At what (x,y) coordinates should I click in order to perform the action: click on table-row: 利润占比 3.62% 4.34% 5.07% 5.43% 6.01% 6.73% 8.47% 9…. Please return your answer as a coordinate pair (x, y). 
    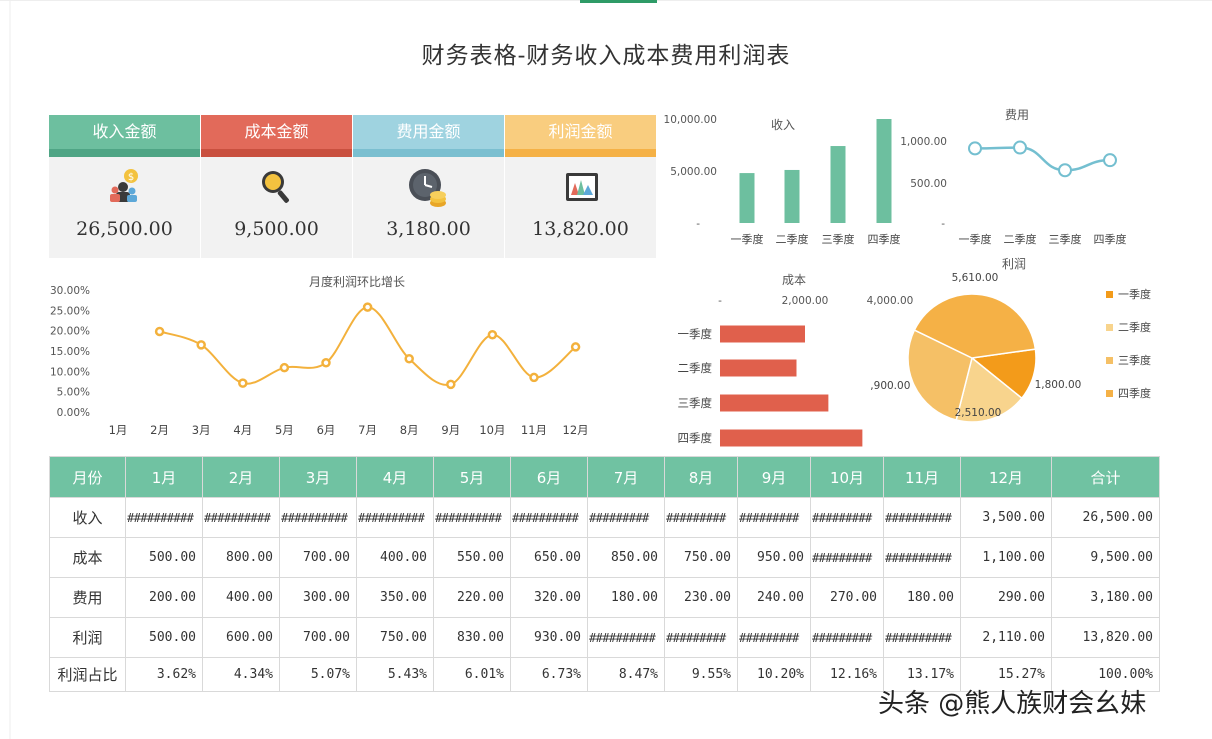
    Looking at the image, I should click on (604, 674).